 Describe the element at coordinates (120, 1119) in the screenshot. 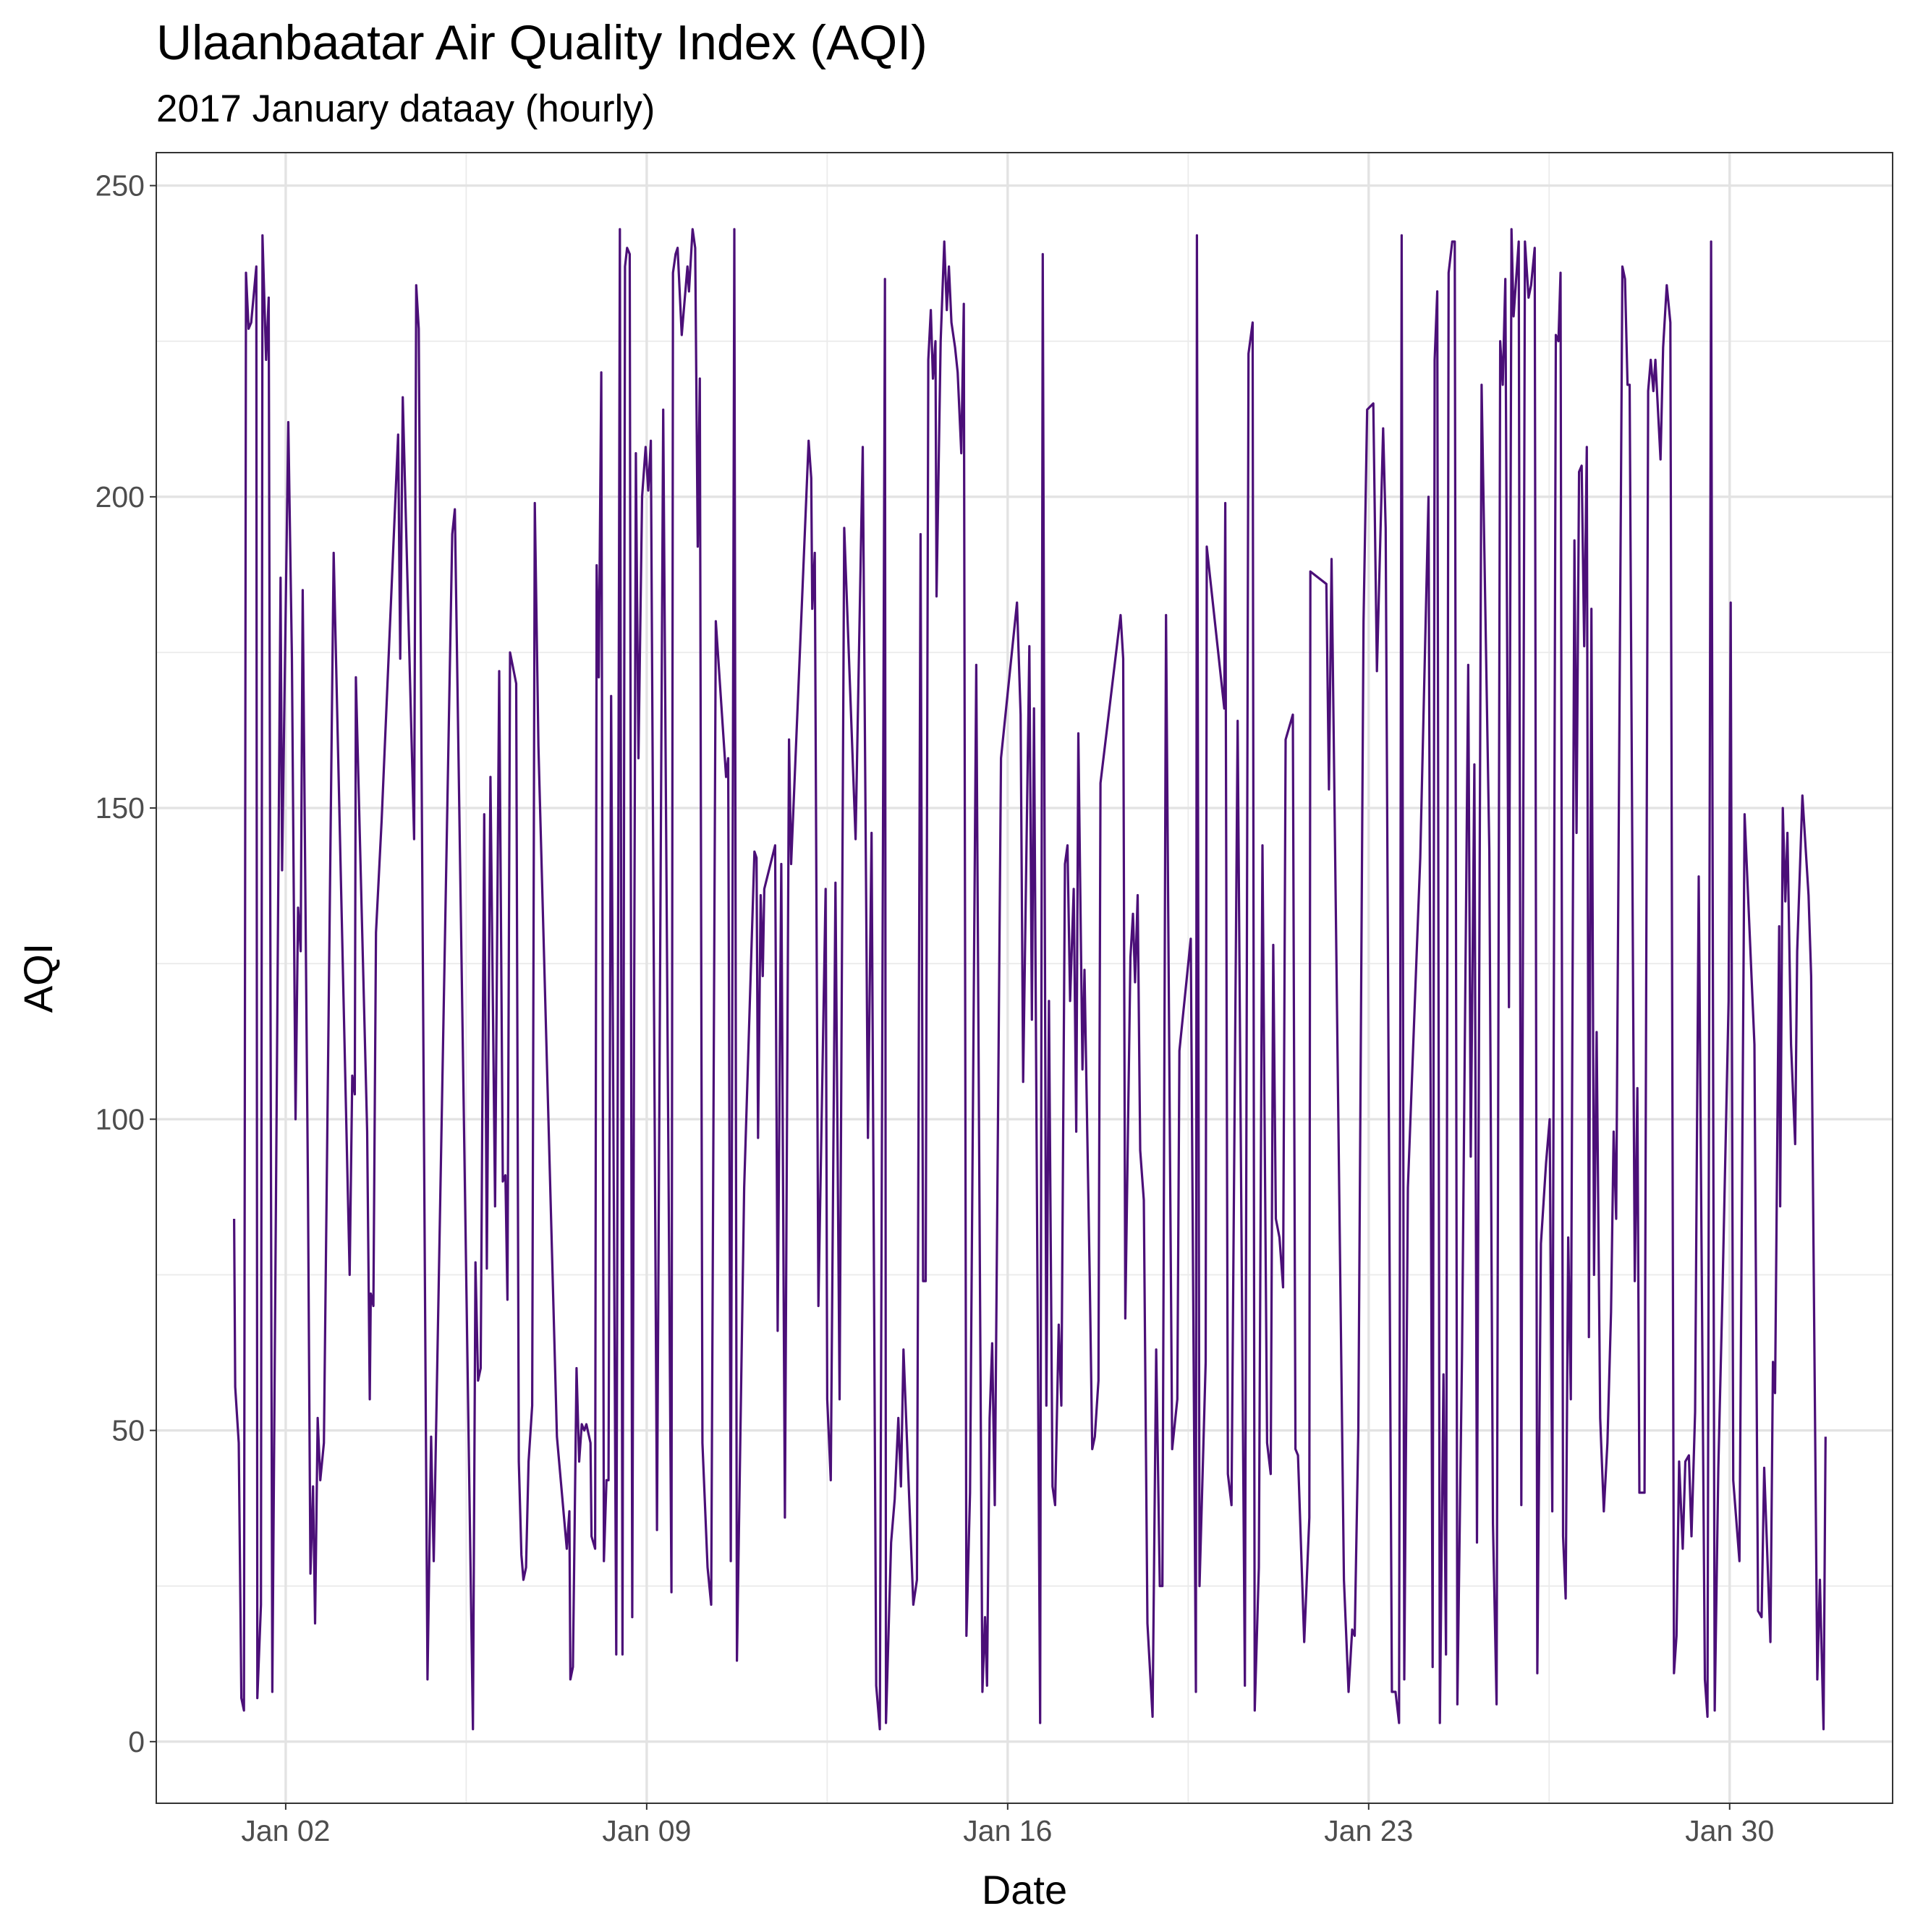

I see `y-tick-label: 100` at that location.